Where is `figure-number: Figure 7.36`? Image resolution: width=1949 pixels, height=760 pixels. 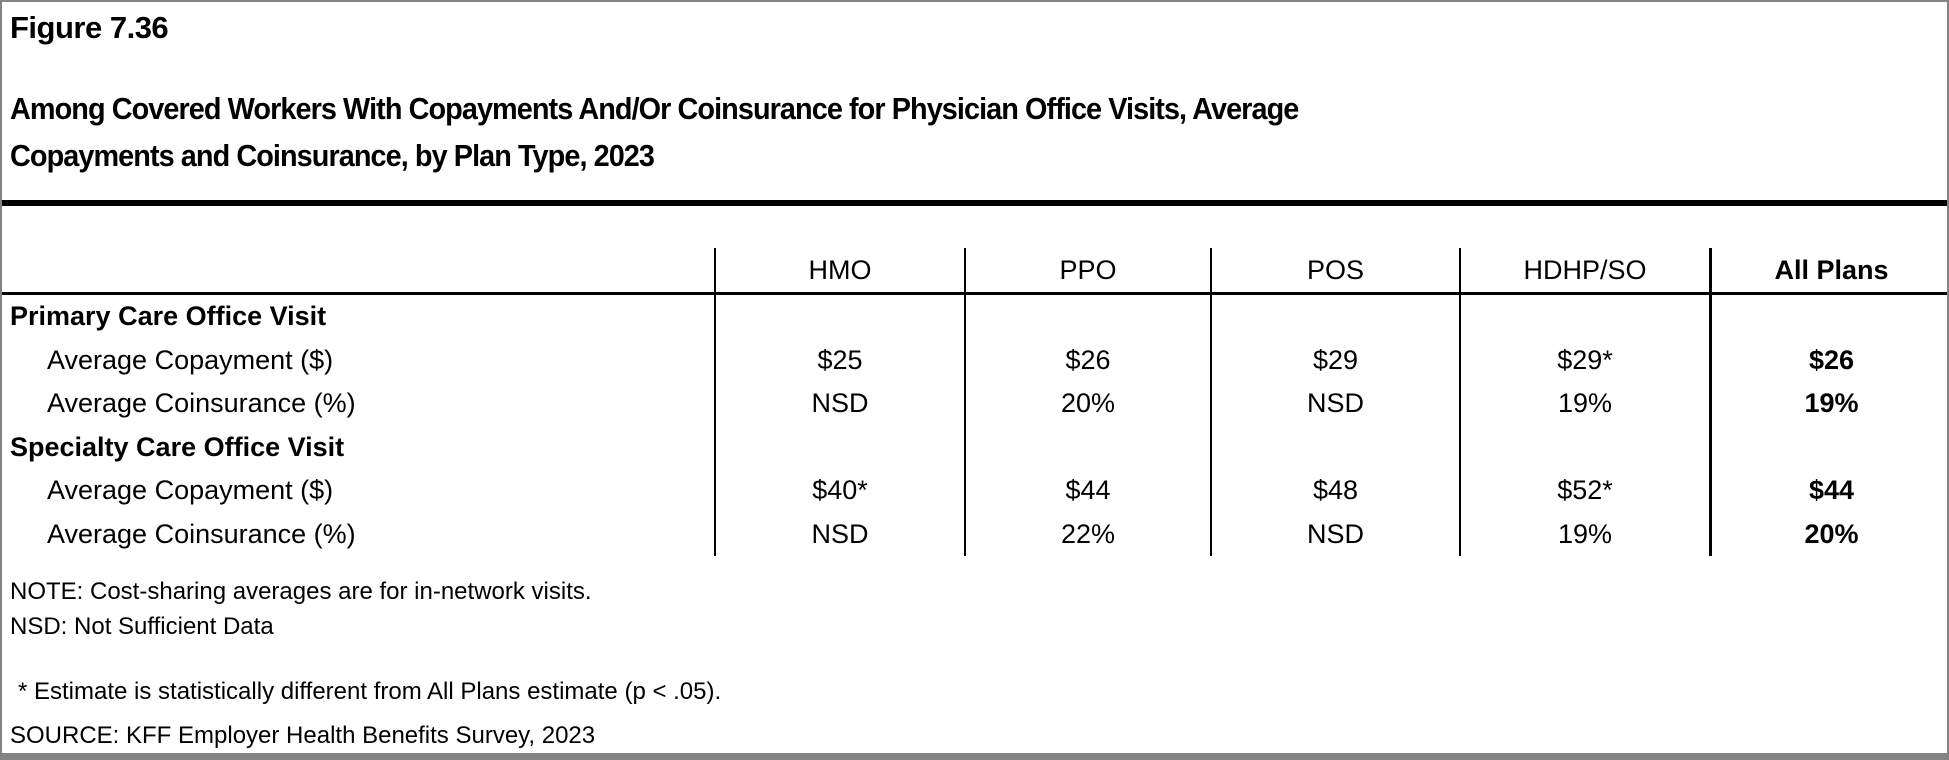
figure-number: Figure 7.36 is located at coordinates (89, 27).